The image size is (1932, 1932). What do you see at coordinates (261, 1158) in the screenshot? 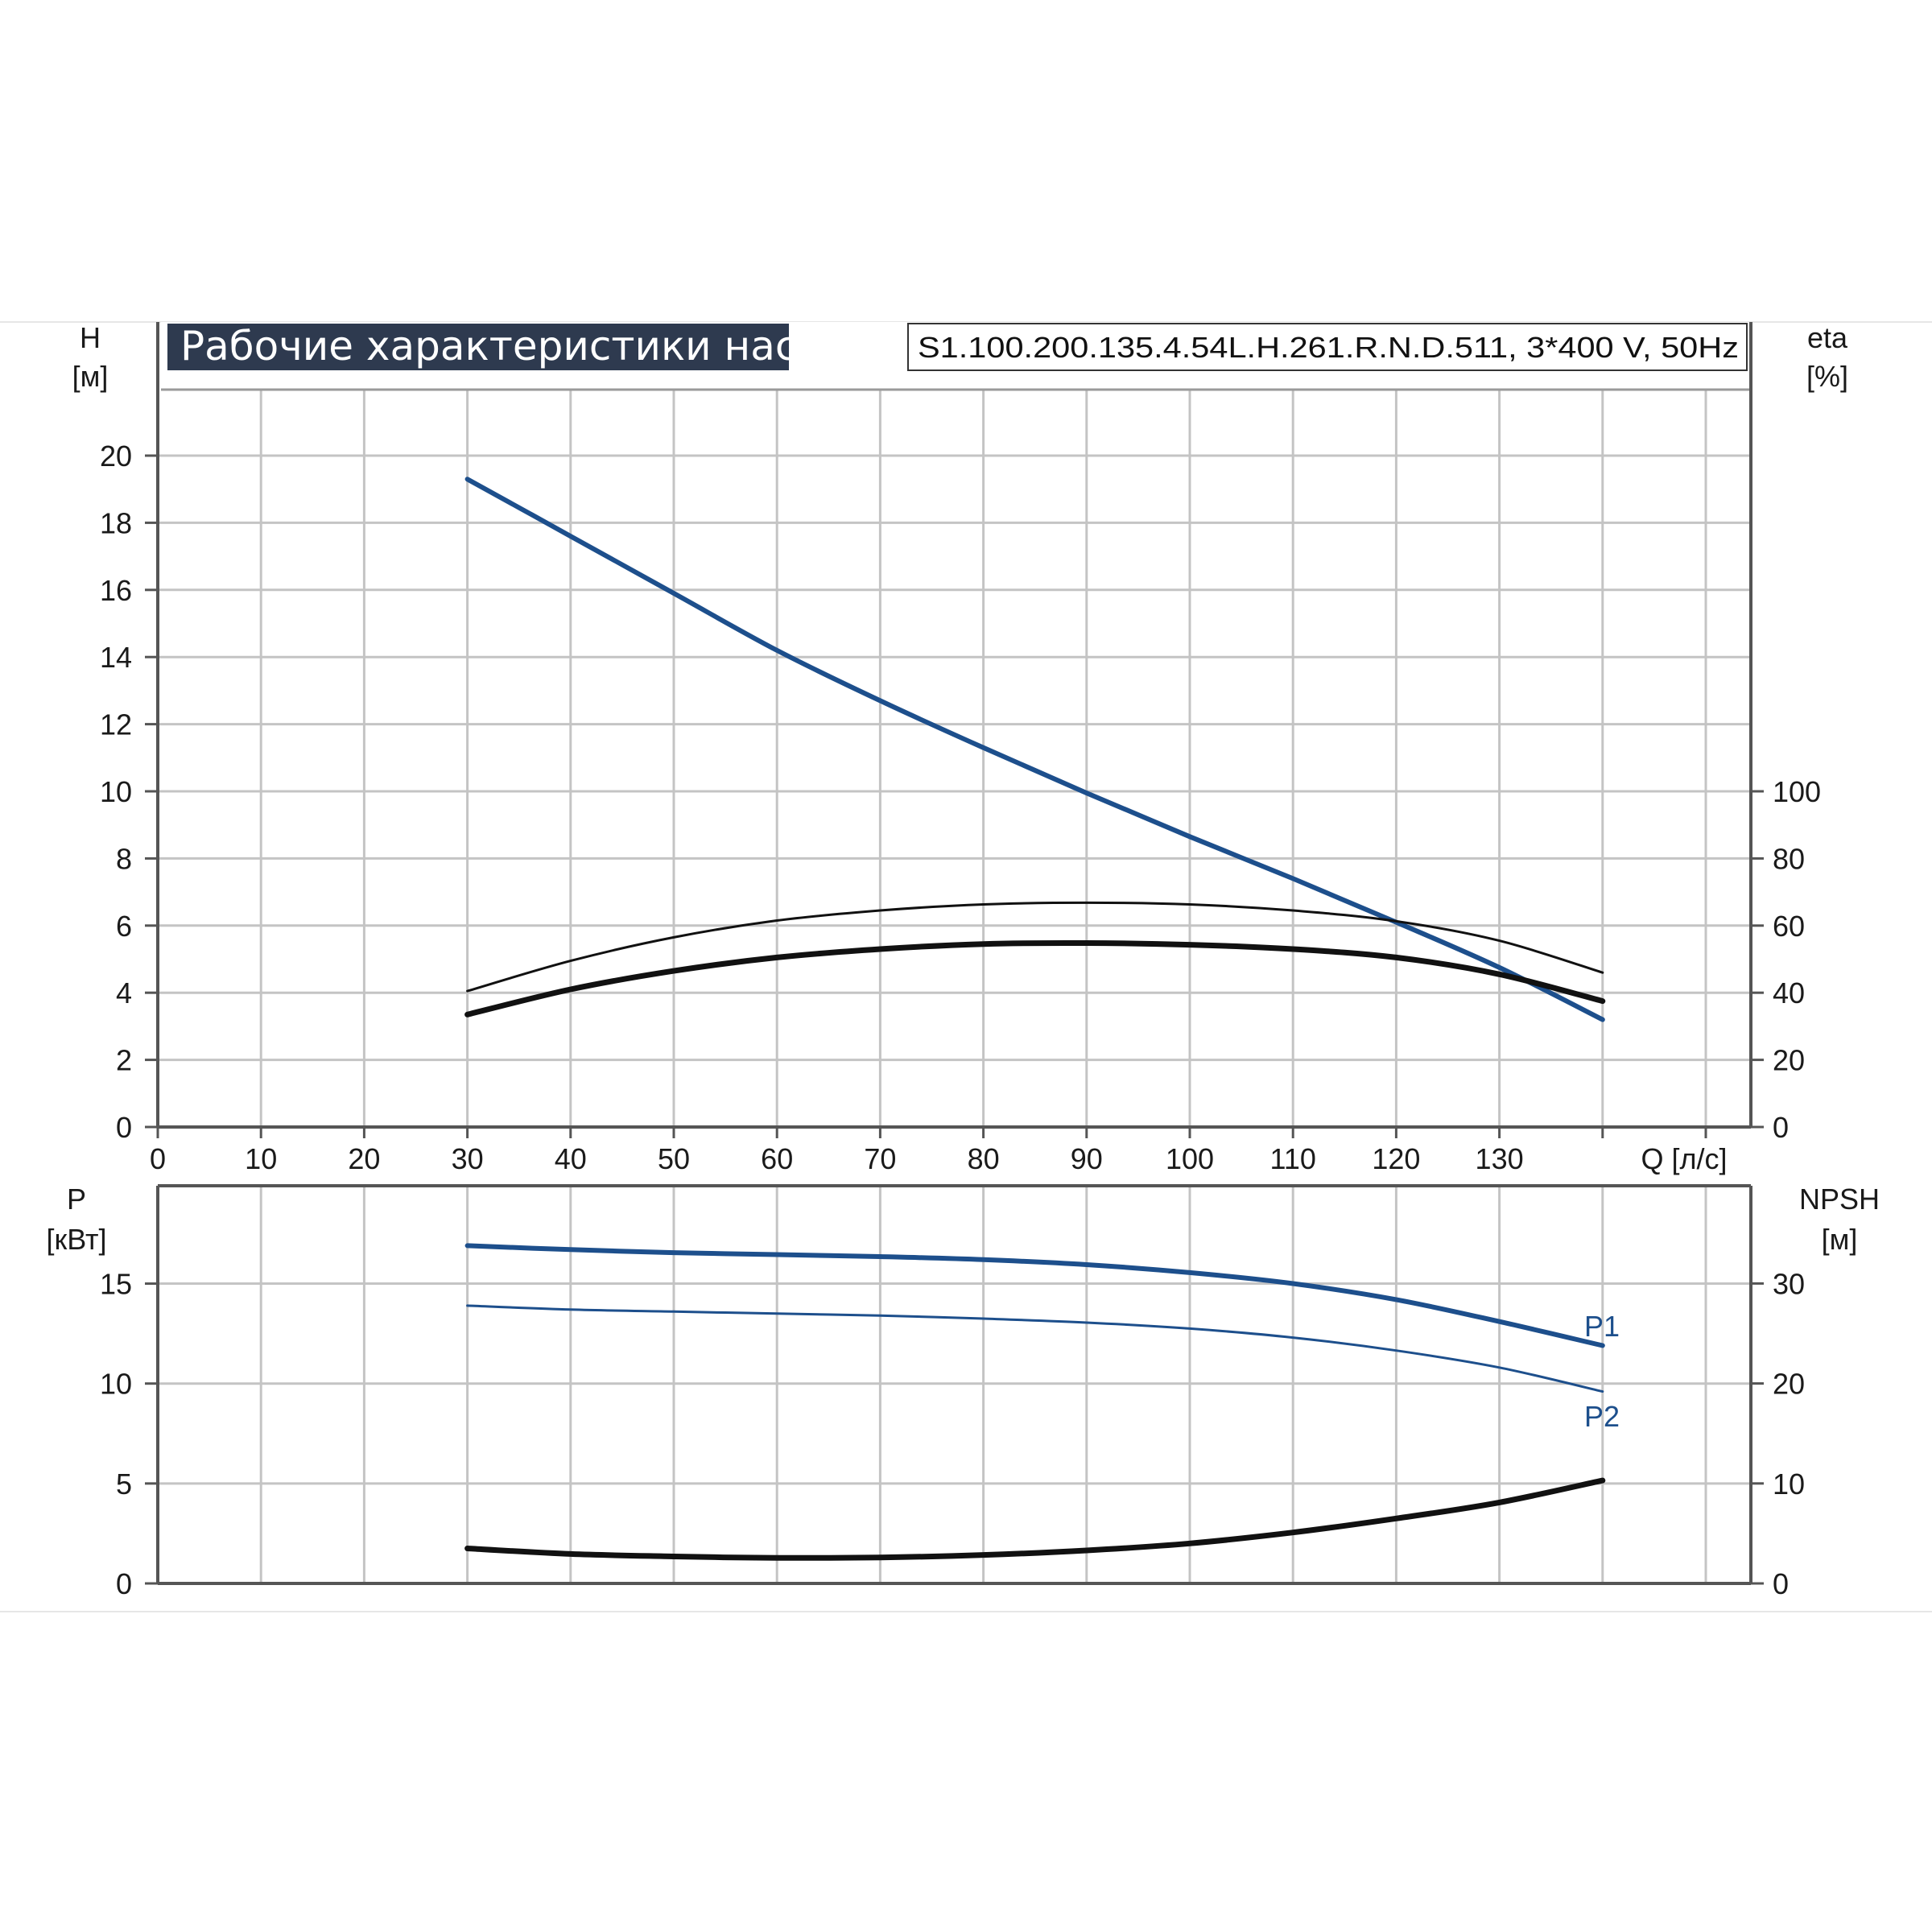
I see `x-tick-label: 10` at bounding box center [261, 1158].